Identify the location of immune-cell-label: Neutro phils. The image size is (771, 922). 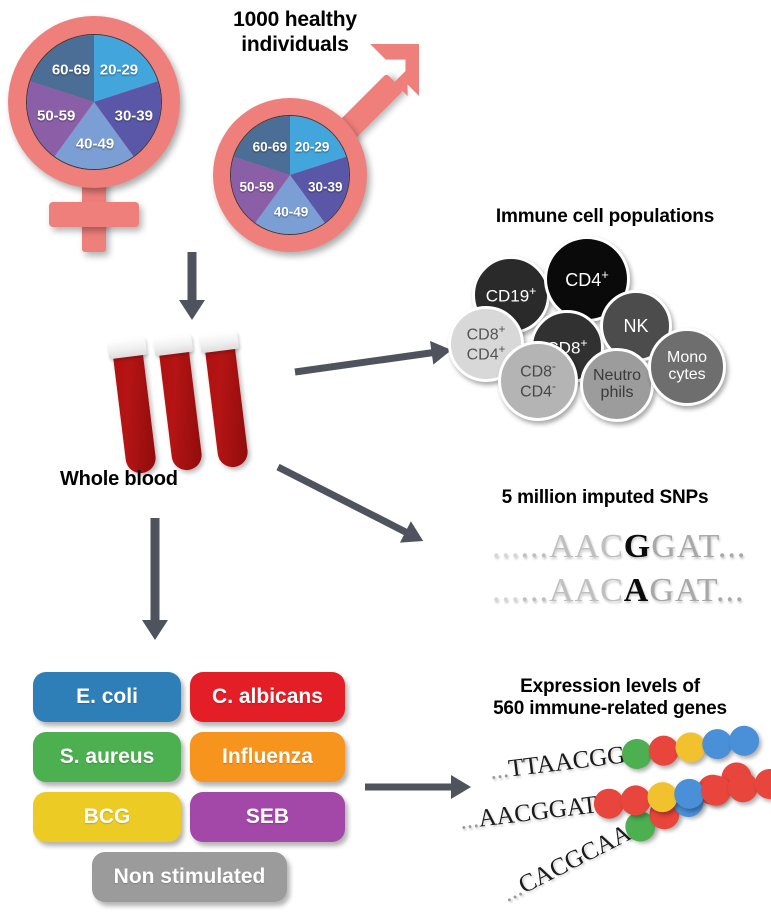
(617, 384).